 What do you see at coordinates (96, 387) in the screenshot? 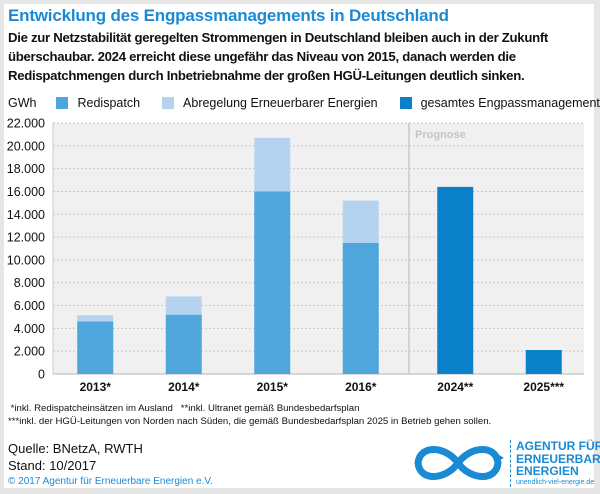
I see `x-tick-label: 2013*` at bounding box center [96, 387].